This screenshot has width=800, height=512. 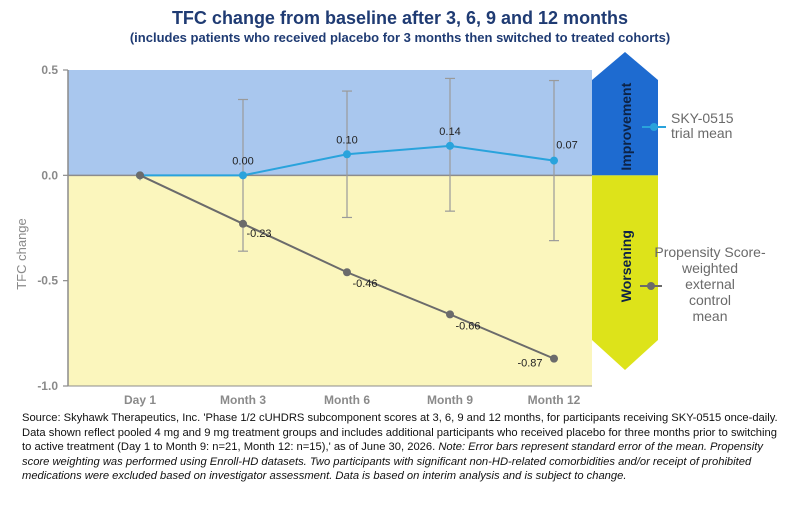 I want to click on legend-label-series-2: external, so click(x=710, y=284).